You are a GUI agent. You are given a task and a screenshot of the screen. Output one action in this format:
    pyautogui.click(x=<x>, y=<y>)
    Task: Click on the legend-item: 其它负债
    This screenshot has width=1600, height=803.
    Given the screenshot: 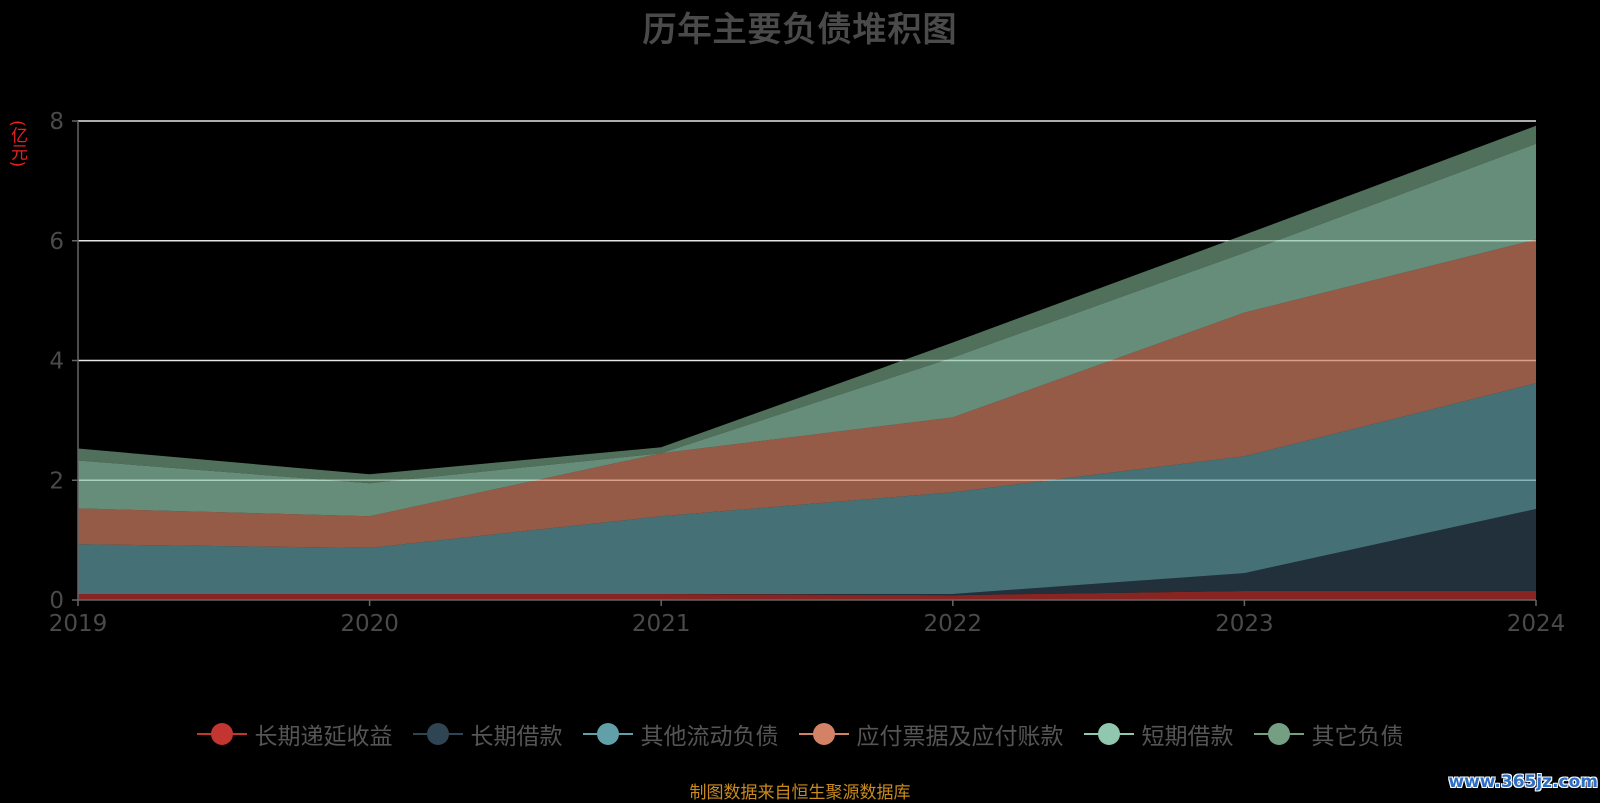 What is the action you would take?
    pyautogui.click(x=1328, y=734)
    